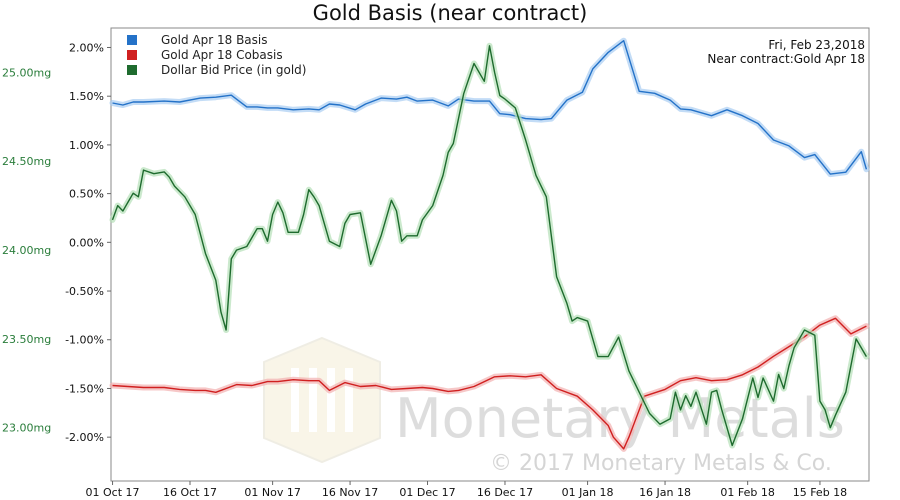 The image size is (900, 500). I want to click on right-tick-label: 23.50mg, so click(26, 339).